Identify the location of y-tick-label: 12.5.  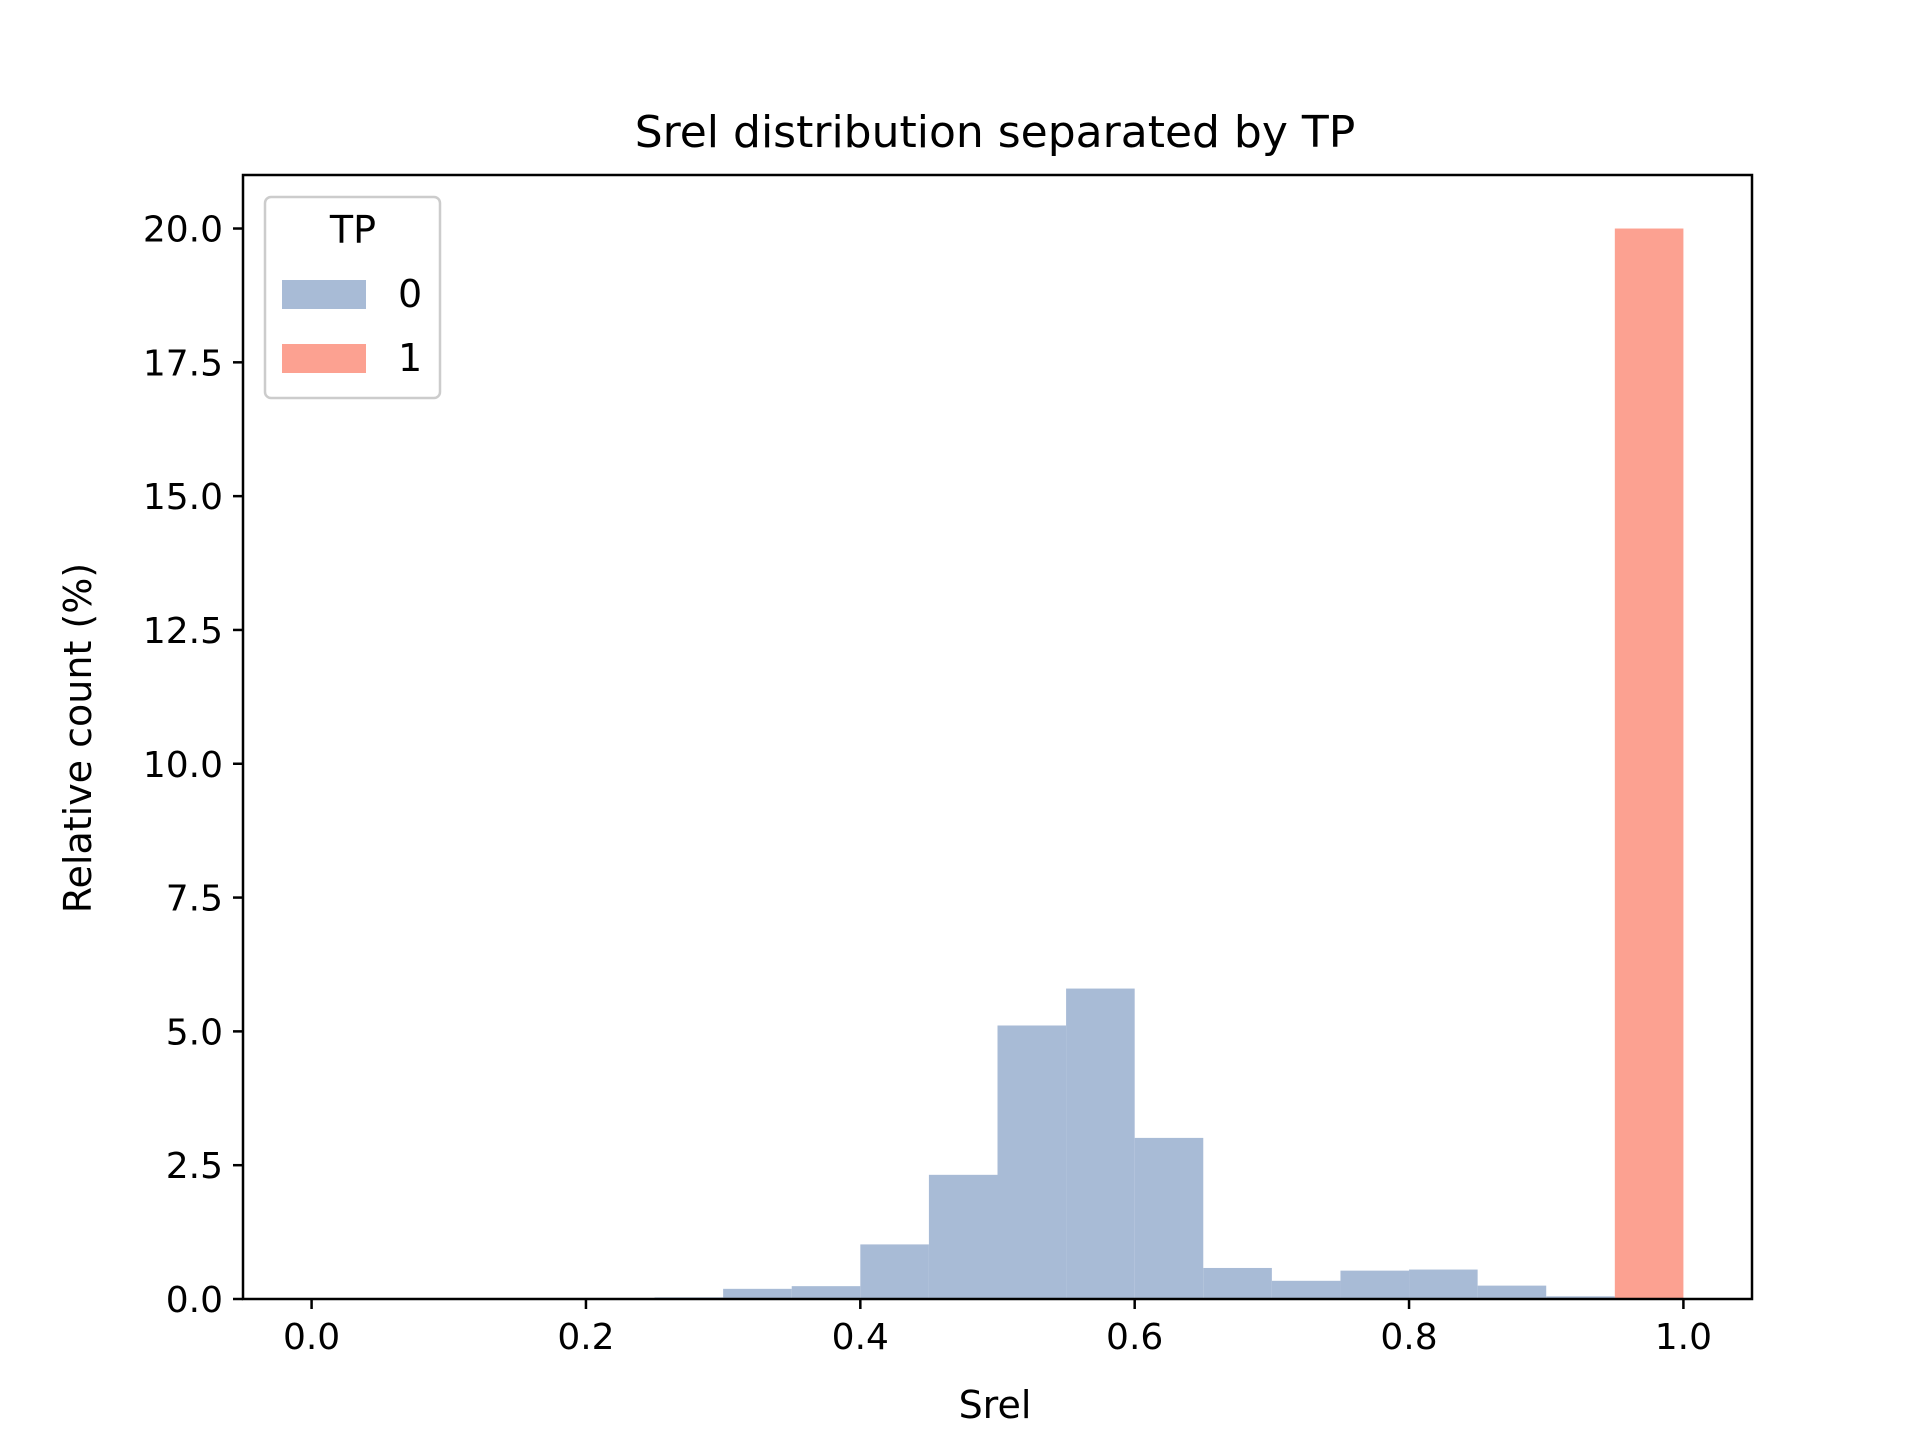
(183, 631).